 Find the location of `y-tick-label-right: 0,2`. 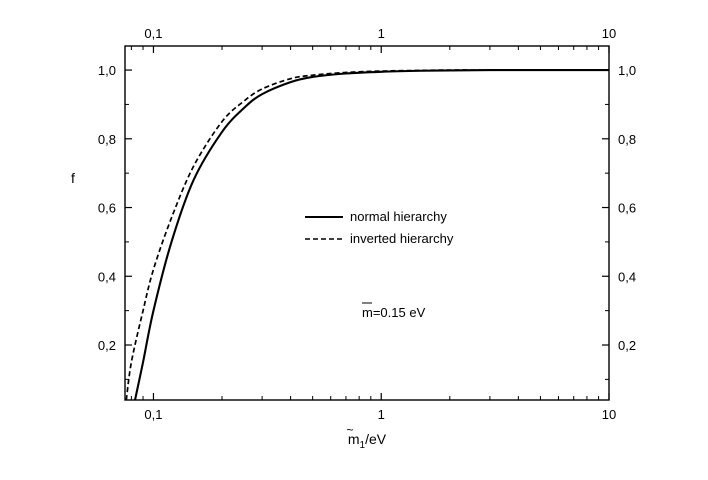

y-tick-label-right: 0,2 is located at coordinates (627, 345).